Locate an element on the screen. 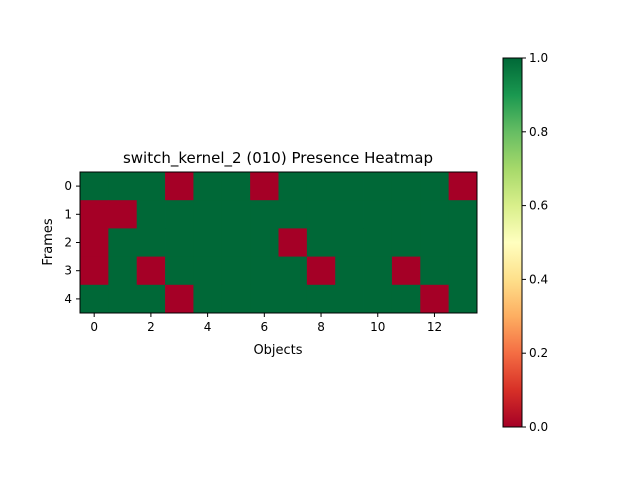 Image resolution: width=640 pixels, height=485 pixels. heatmap-cell-r3-c0 is located at coordinates (94, 271).